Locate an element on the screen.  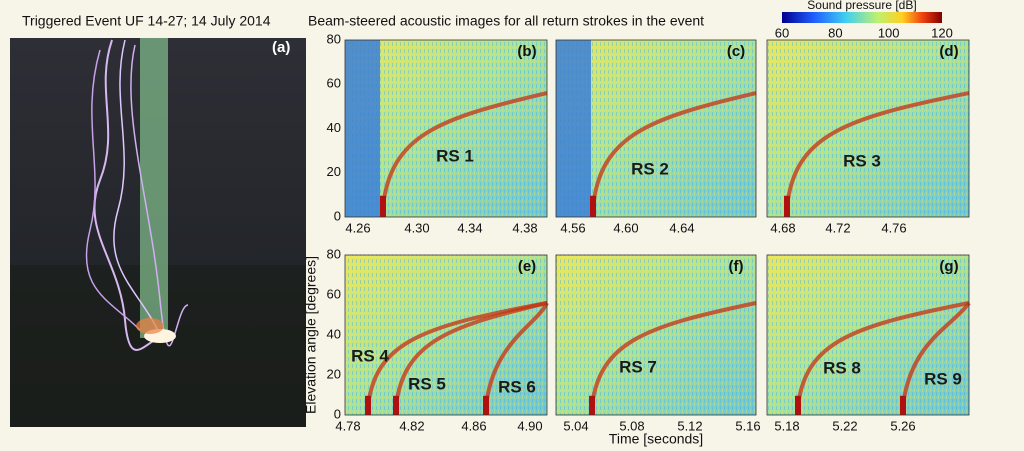
x-tick-label: 5.26 is located at coordinates (902, 425).